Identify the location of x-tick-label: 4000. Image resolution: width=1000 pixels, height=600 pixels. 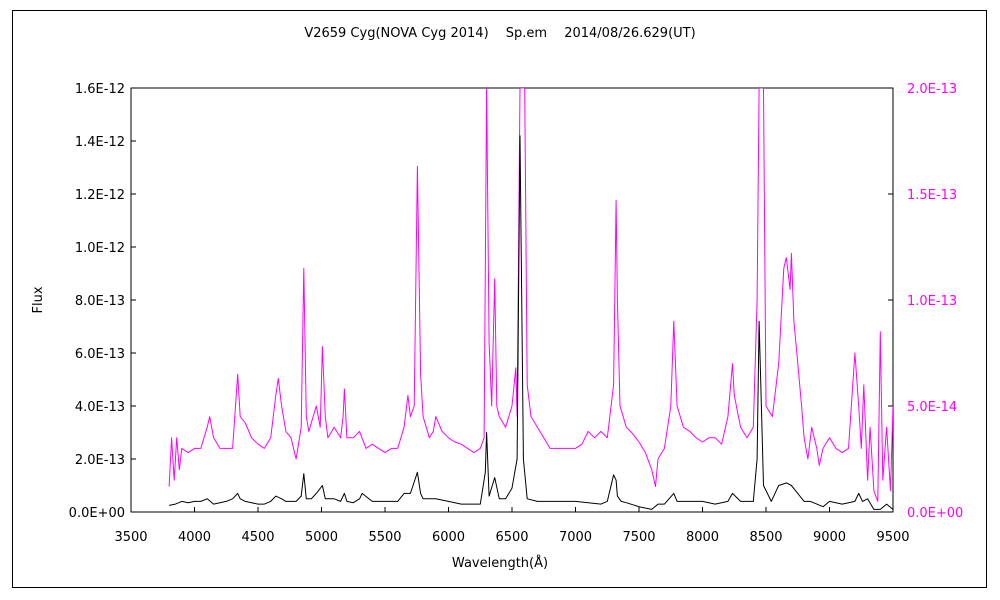
(194, 537).